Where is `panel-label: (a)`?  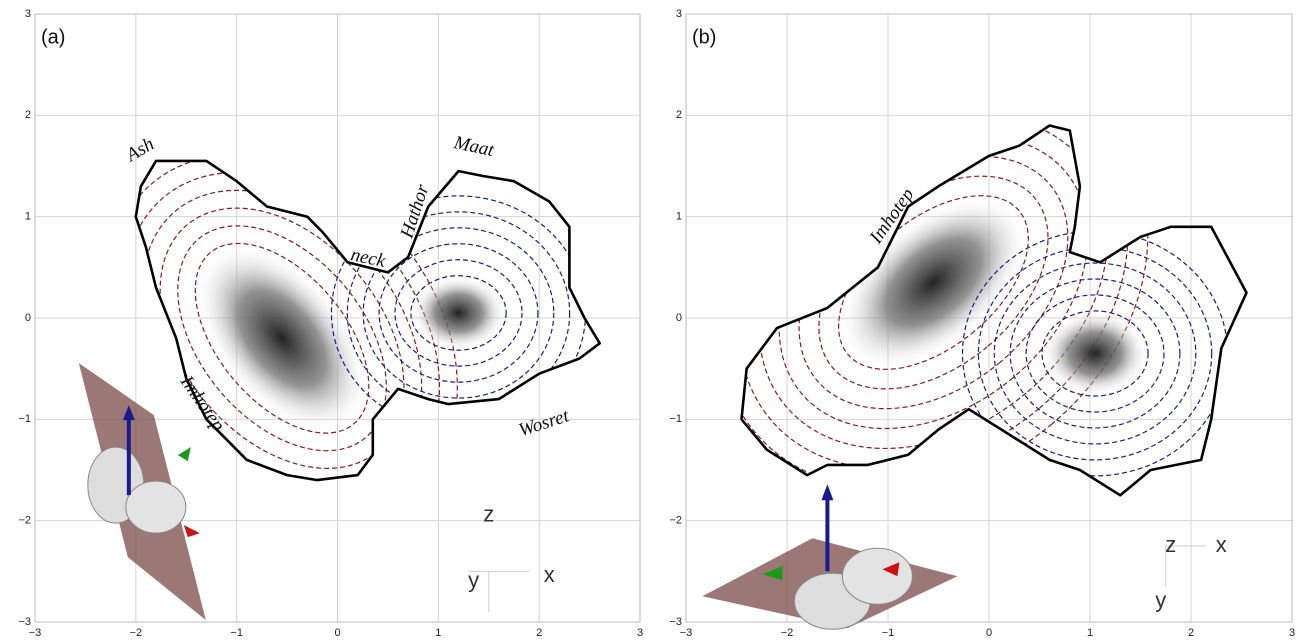
panel-label: (a) is located at coordinates (53, 37).